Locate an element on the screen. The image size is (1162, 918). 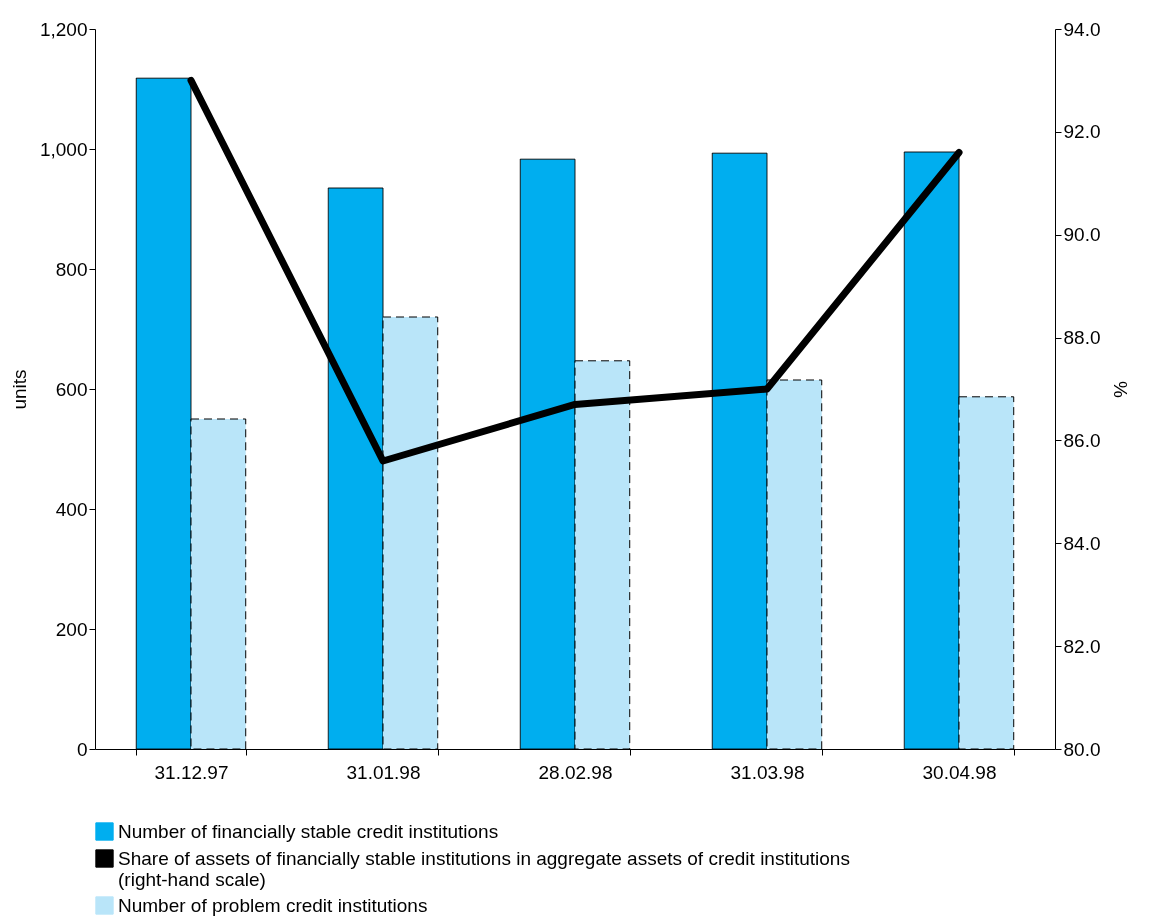
x-tick-label: 31.03.98 is located at coordinates (767, 772).